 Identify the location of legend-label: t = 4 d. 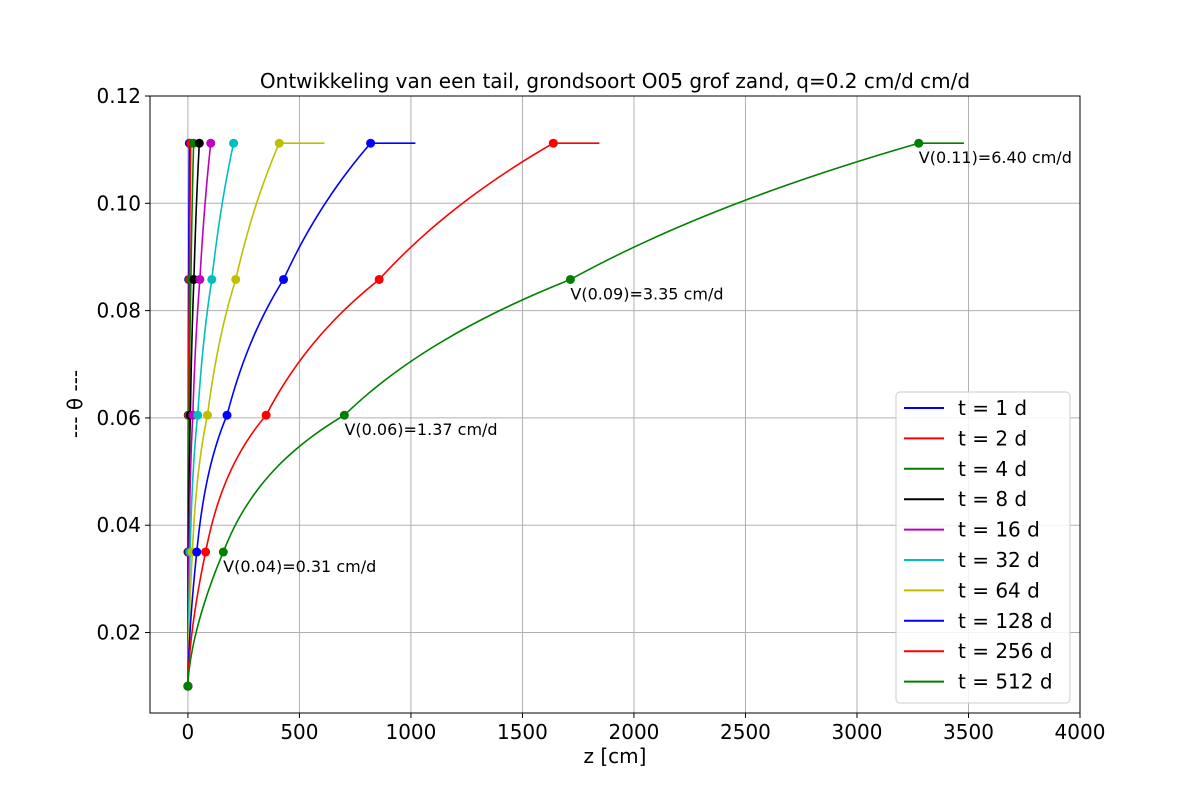
(992, 469).